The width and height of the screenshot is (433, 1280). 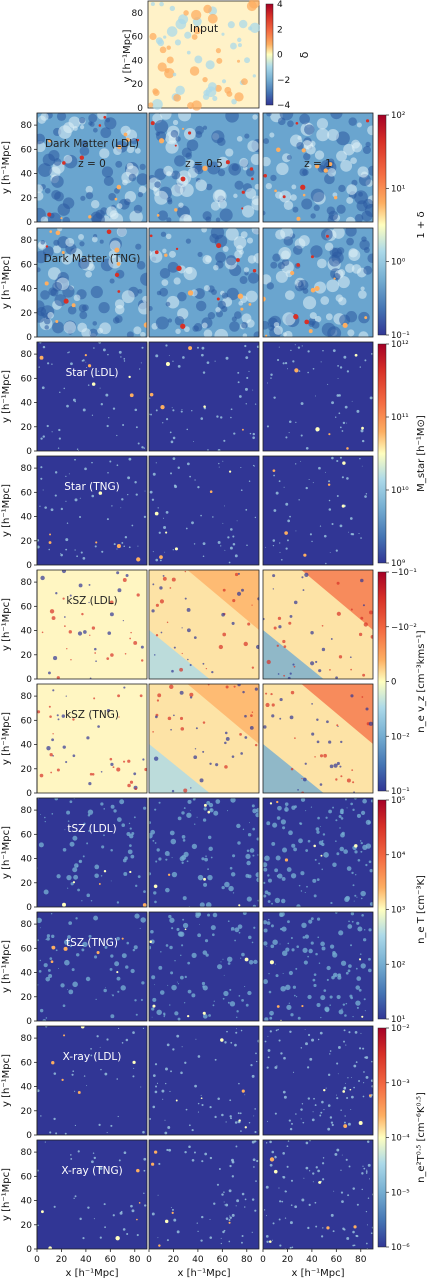 I want to click on row-label: kSZ (LDL), so click(x=91, y=601).